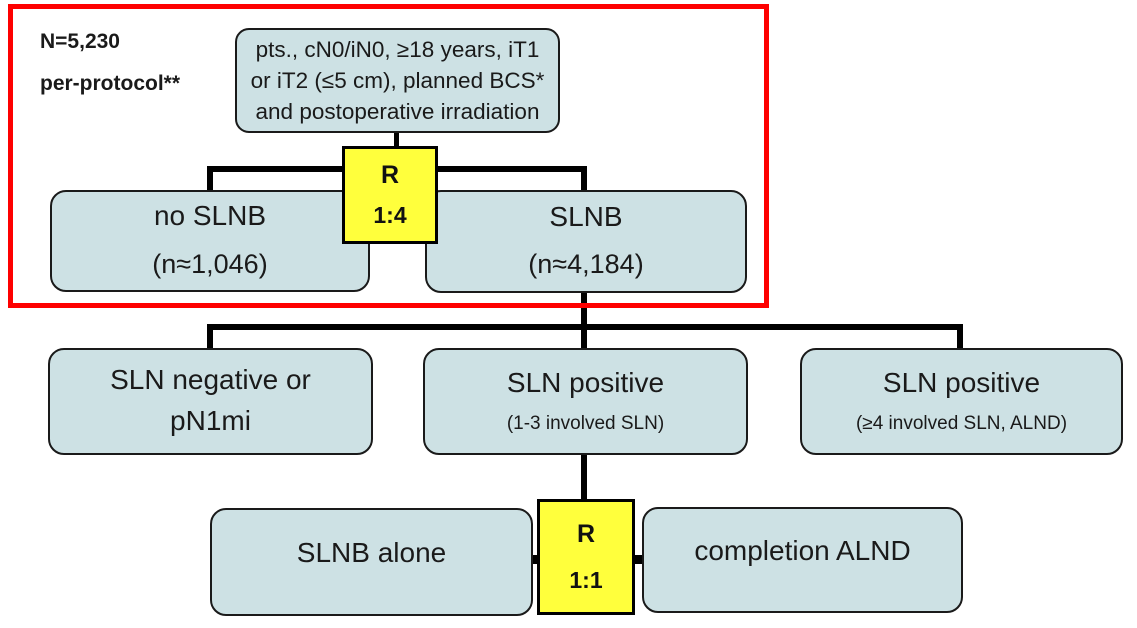 The height and width of the screenshot is (628, 1137). I want to click on arm-no-slnb-title: no SLNB, so click(210, 216).